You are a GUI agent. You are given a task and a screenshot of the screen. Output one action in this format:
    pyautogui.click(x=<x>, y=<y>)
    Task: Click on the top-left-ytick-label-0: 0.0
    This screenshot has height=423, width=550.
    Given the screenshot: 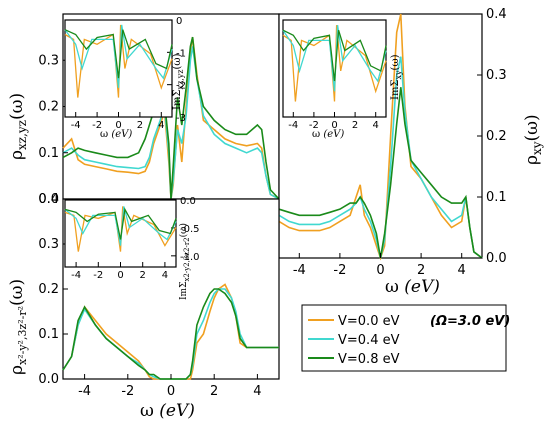 What is the action you would take?
    pyautogui.click(x=48, y=199)
    